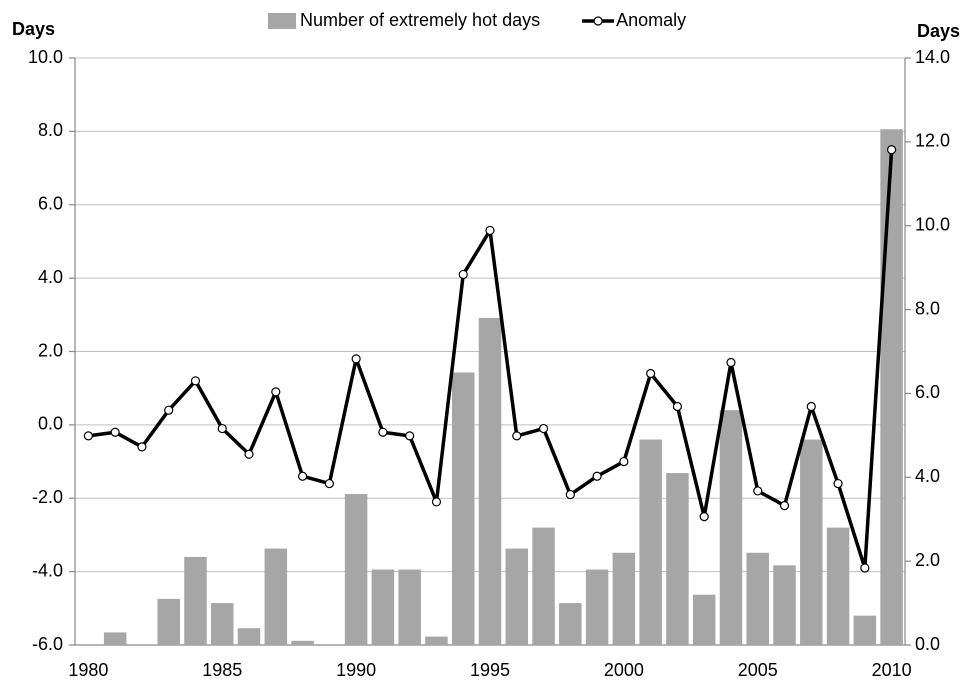  Describe the element at coordinates (50, 424) in the screenshot. I see `y-tick-label: 0.0` at that location.